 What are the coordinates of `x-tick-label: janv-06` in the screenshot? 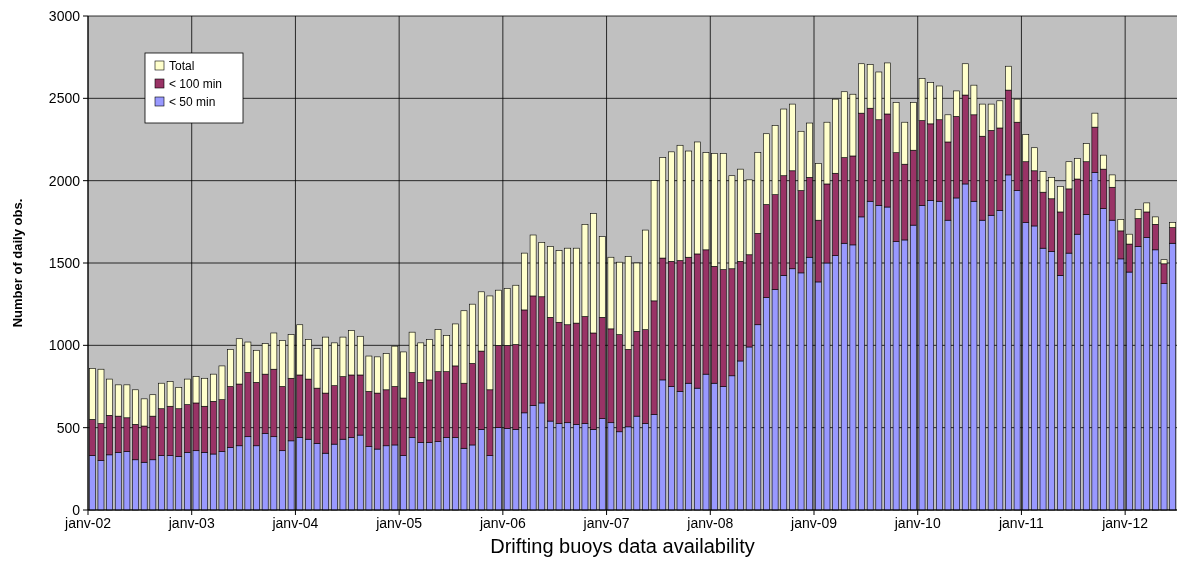 It's located at (502, 523).